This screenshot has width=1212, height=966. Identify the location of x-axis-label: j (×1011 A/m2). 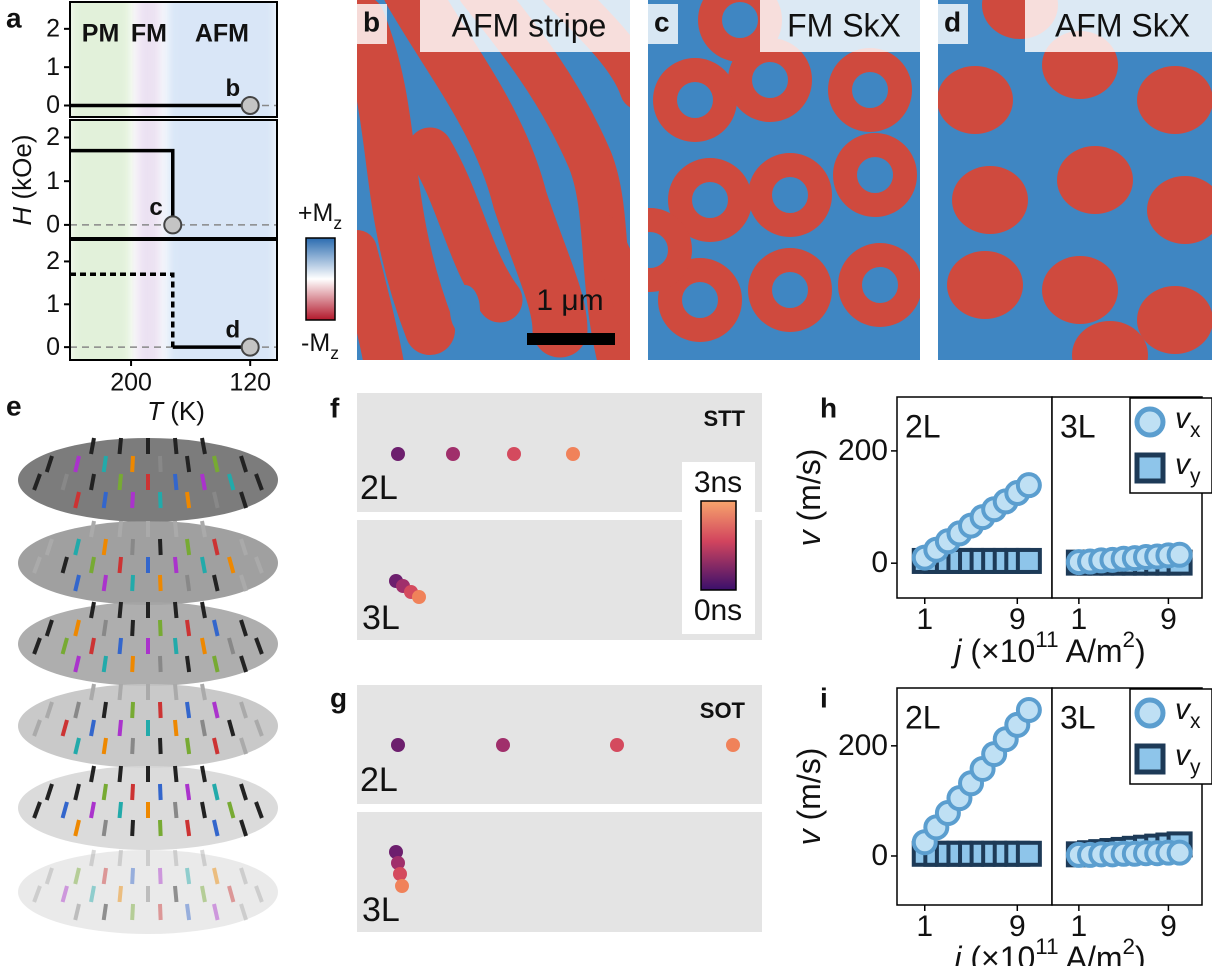
(1047, 648).